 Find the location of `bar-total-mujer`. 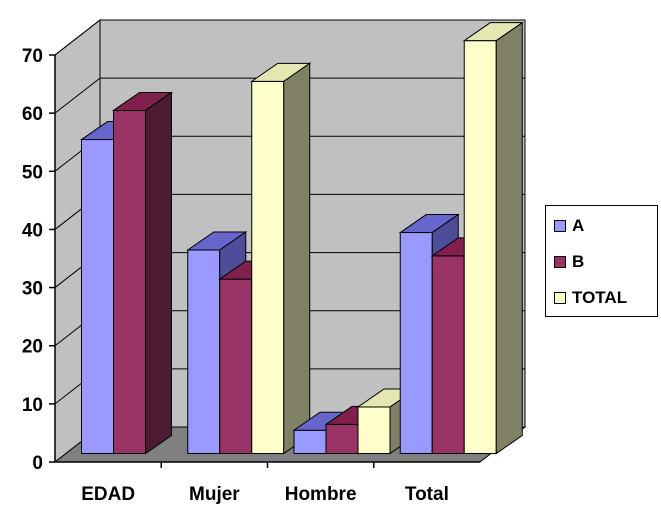

bar-total-mujer is located at coordinates (281, 258).